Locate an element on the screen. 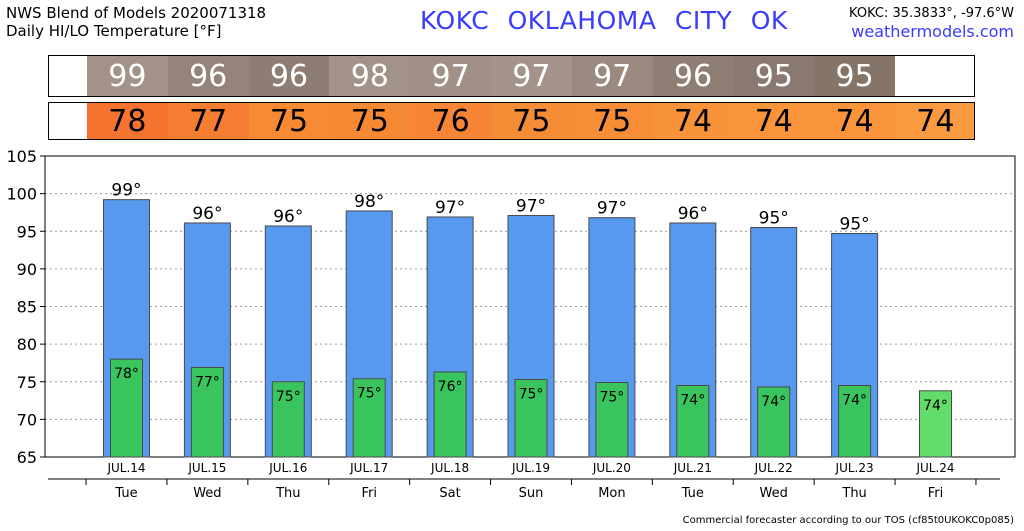 The image size is (1024, 531). x-weekday-label: Sat is located at coordinates (449, 493).